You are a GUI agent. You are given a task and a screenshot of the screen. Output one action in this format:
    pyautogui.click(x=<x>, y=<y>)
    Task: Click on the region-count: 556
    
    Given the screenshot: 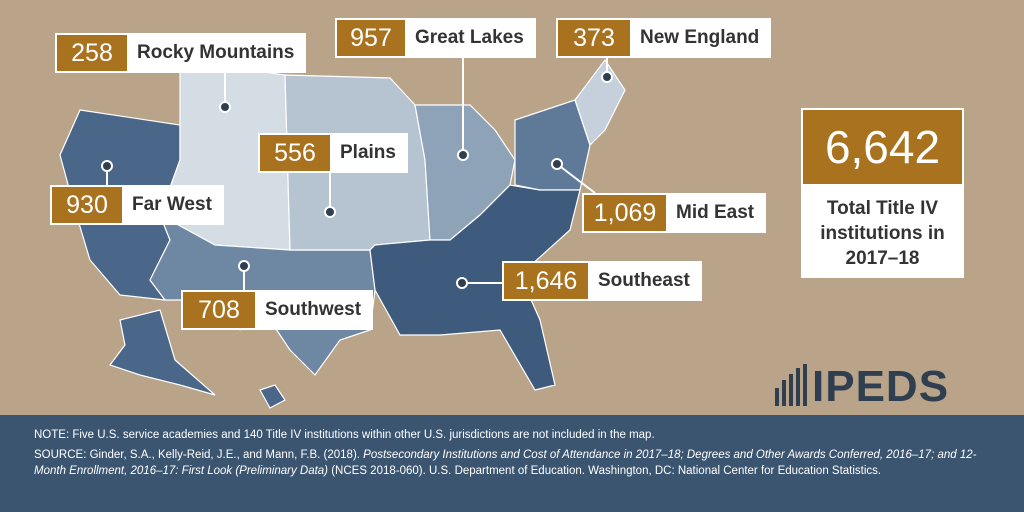 What is the action you would take?
    pyautogui.click(x=295, y=153)
    